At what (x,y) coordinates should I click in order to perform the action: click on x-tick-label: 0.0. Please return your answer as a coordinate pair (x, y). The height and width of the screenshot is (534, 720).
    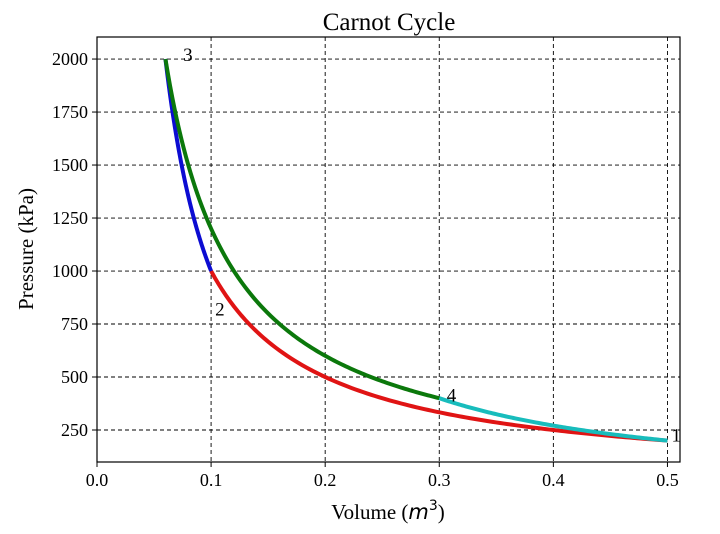
    Looking at the image, I should click on (97, 480).